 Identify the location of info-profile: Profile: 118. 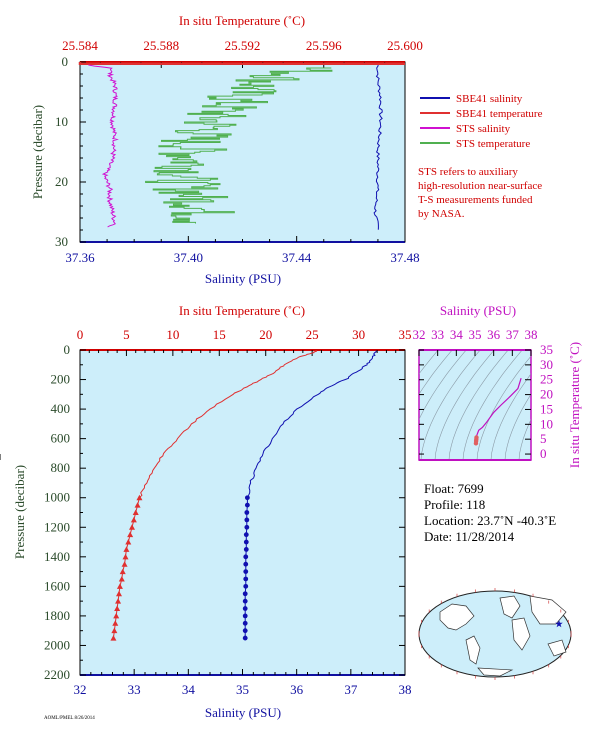
(454, 504).